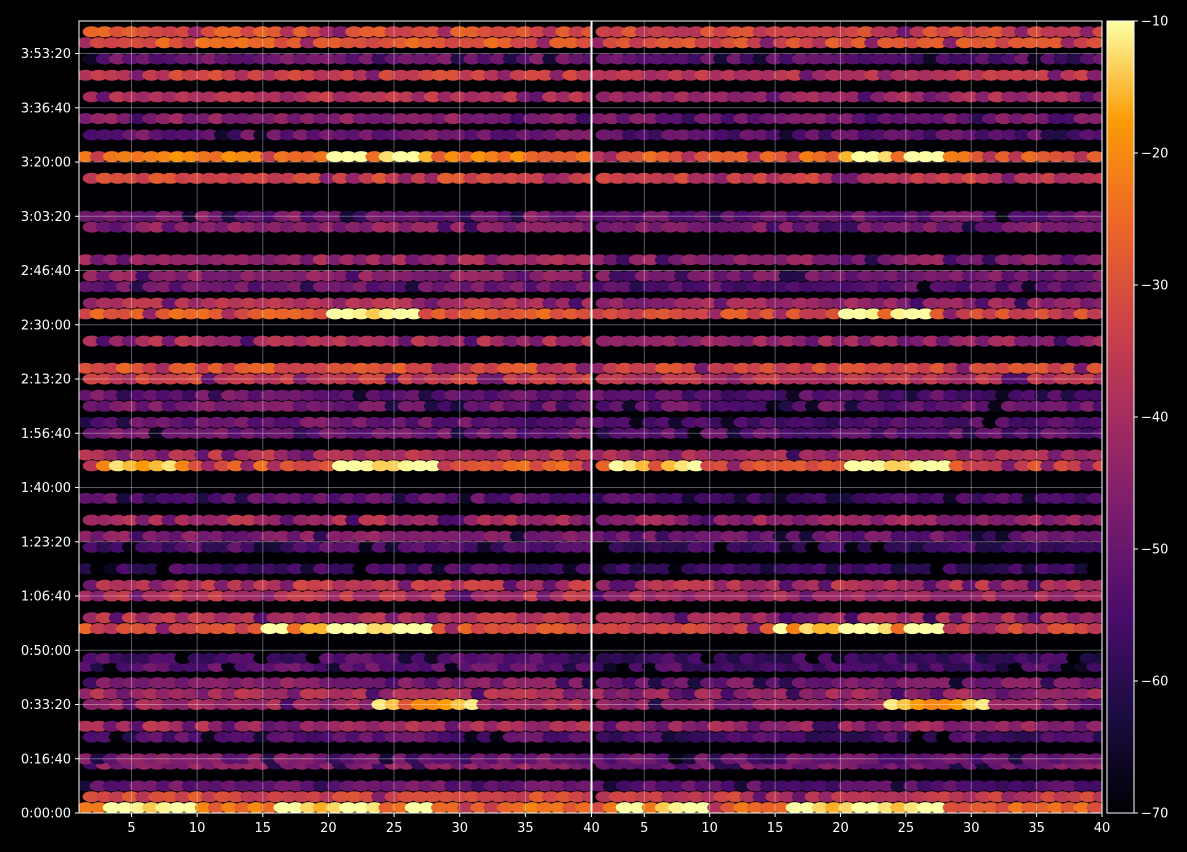  What do you see at coordinates (1154, 286) in the screenshot?
I see `colorbar-tick-label: −30` at bounding box center [1154, 286].